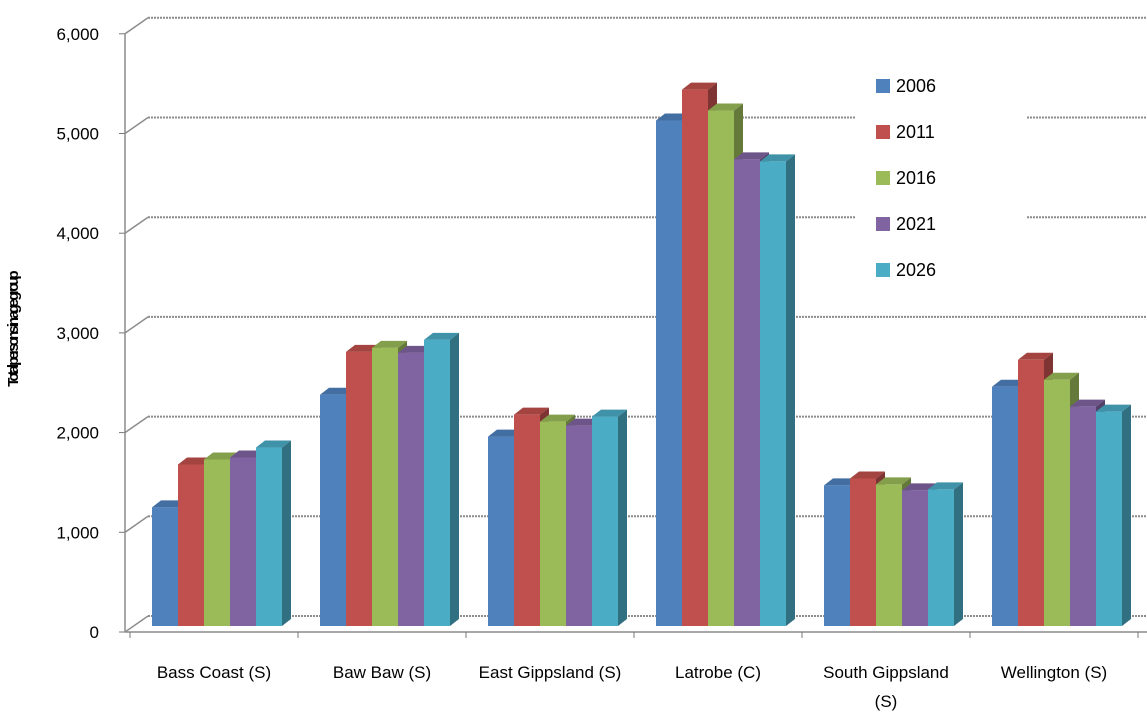 The width and height of the screenshot is (1147, 713). I want to click on x-category-label: East Gippsland (S), so click(550, 672).